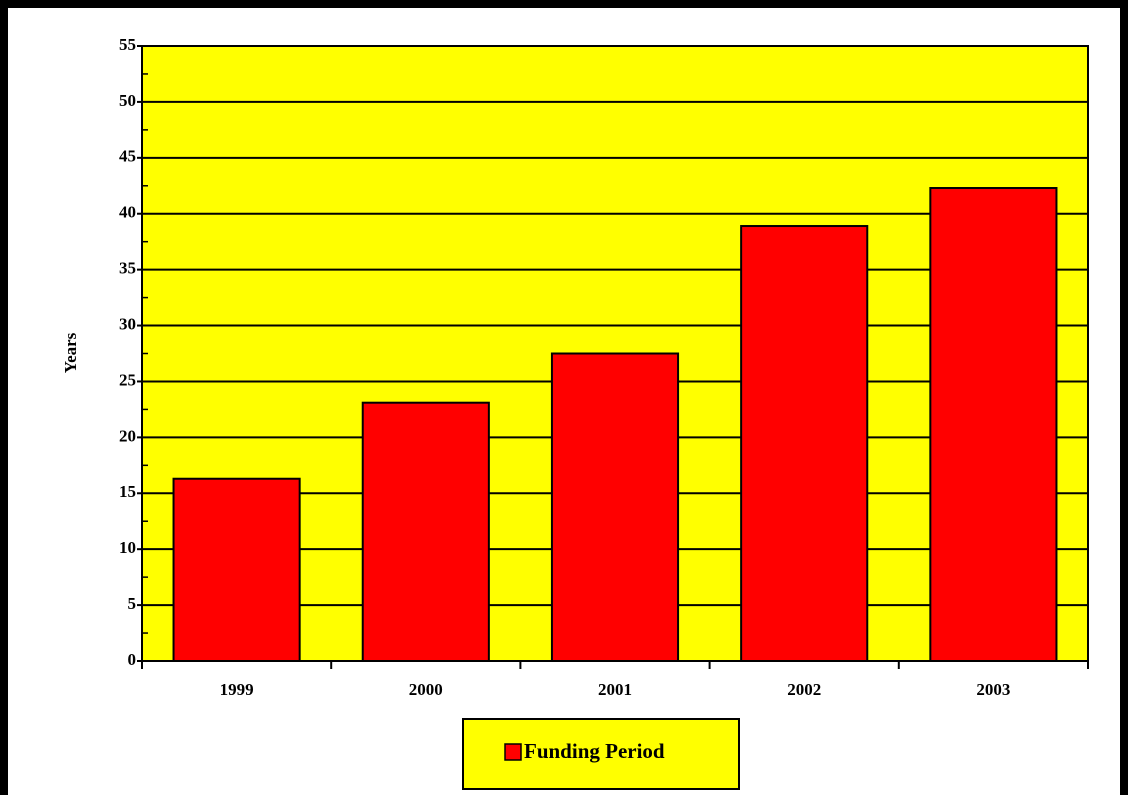 This screenshot has height=795, width=1128. I want to click on legend-box, so click(601, 754).